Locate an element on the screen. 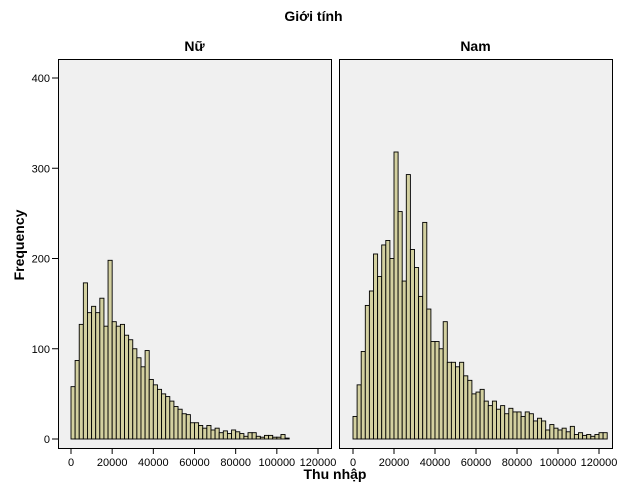 The image size is (627, 492). panel-title-female: Nữ is located at coordinates (194, 46).